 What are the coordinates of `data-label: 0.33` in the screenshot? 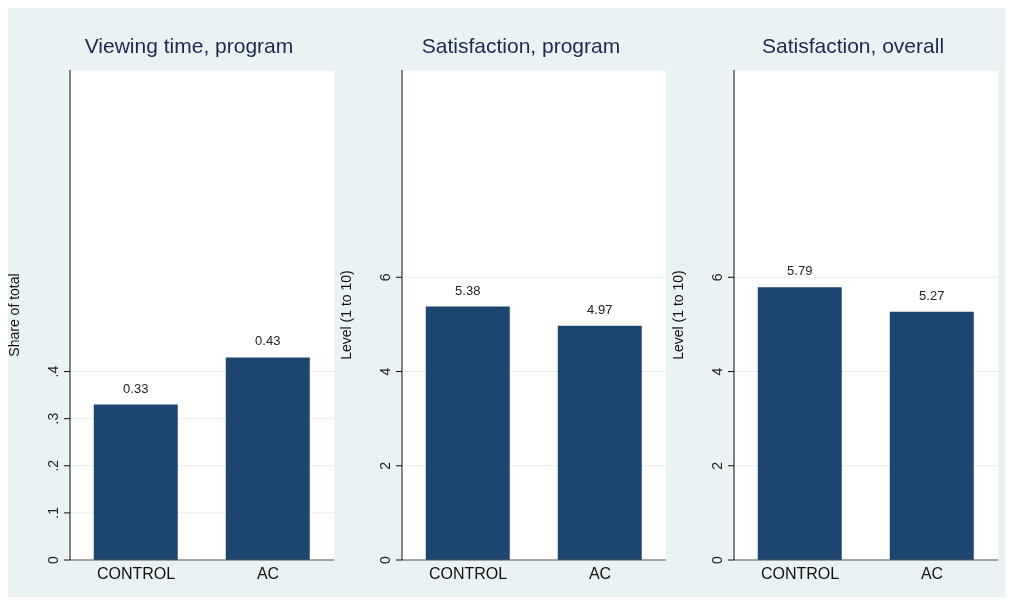 It's located at (136, 388).